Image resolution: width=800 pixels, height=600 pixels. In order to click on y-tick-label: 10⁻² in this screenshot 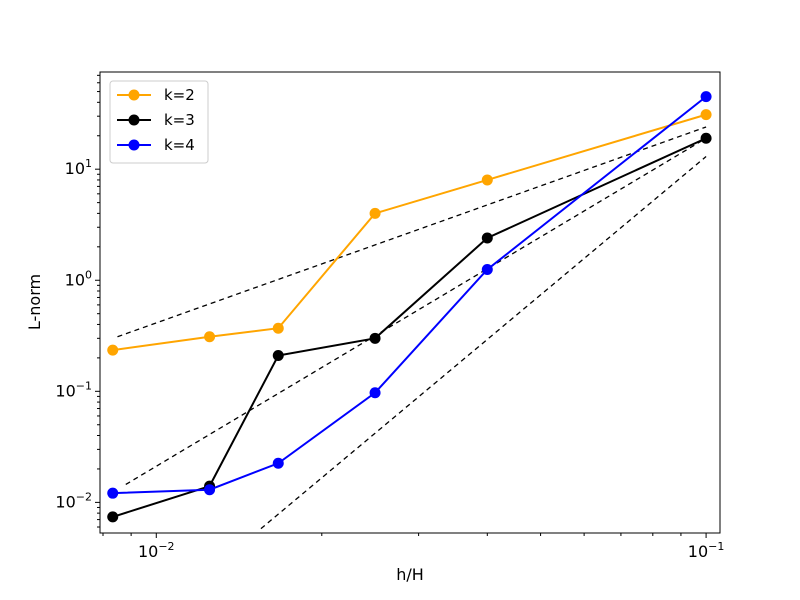, I will do `click(73, 500)`.